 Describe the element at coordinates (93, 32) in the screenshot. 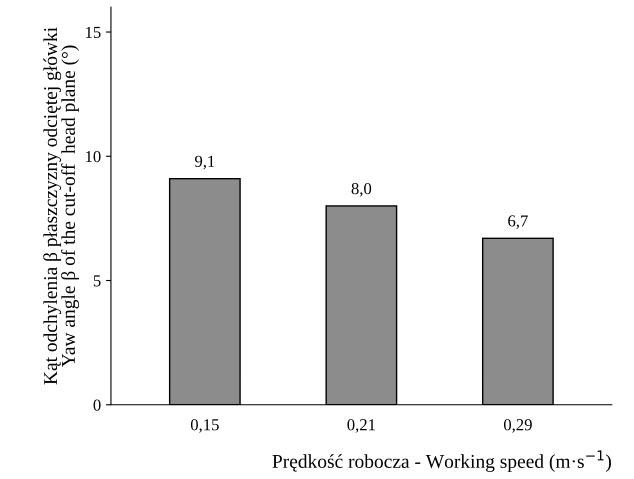

I see `y-tick-label: 15` at that location.